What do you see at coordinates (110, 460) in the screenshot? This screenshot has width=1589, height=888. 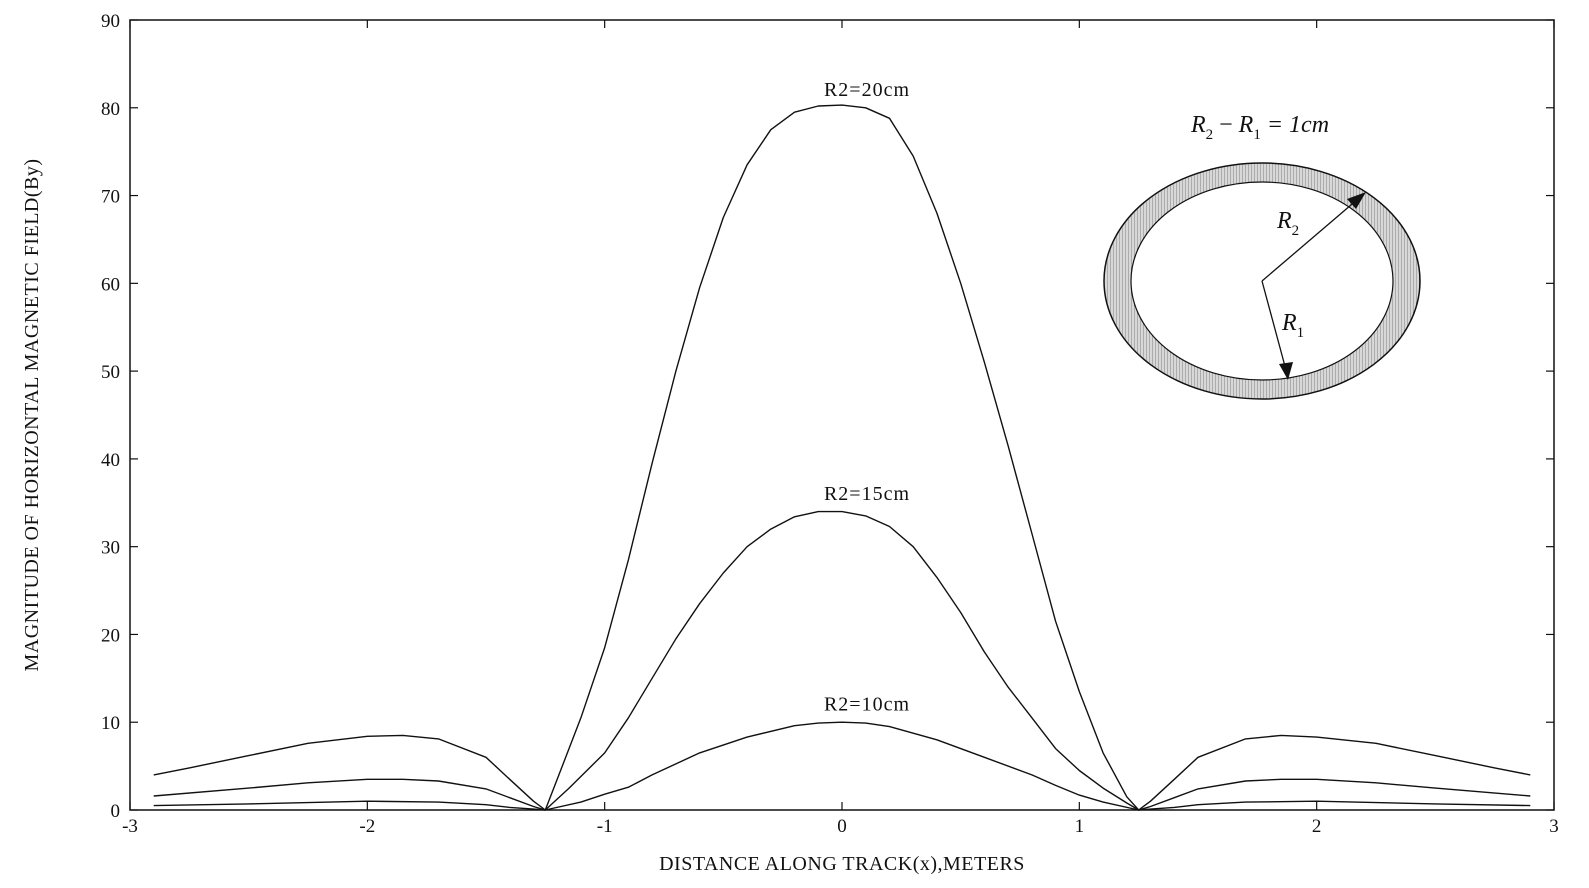 I see `y-tick-label: 40` at bounding box center [110, 460].